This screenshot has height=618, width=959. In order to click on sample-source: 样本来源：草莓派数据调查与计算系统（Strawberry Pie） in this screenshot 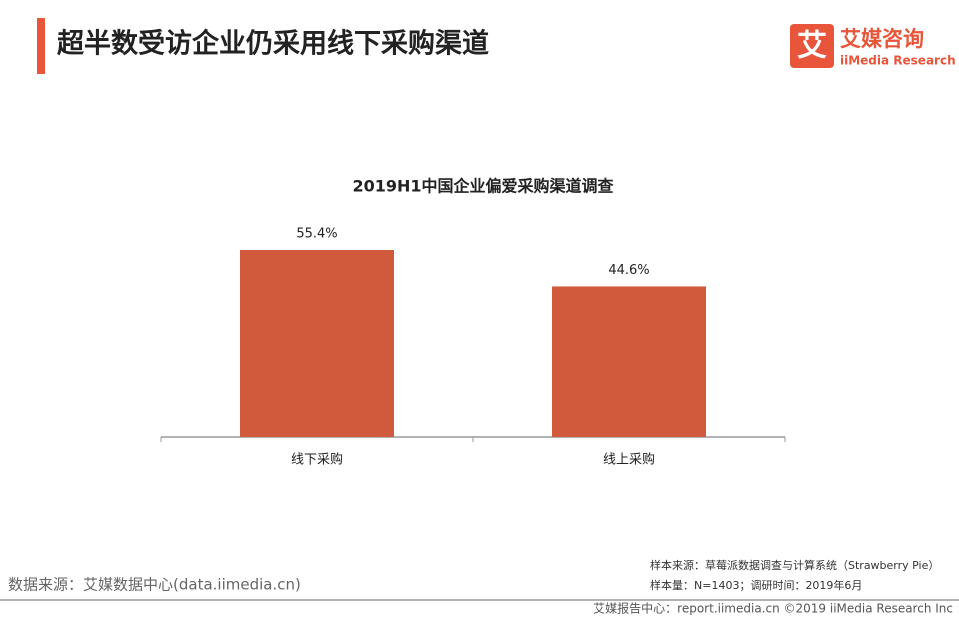, I will do `click(794, 565)`.